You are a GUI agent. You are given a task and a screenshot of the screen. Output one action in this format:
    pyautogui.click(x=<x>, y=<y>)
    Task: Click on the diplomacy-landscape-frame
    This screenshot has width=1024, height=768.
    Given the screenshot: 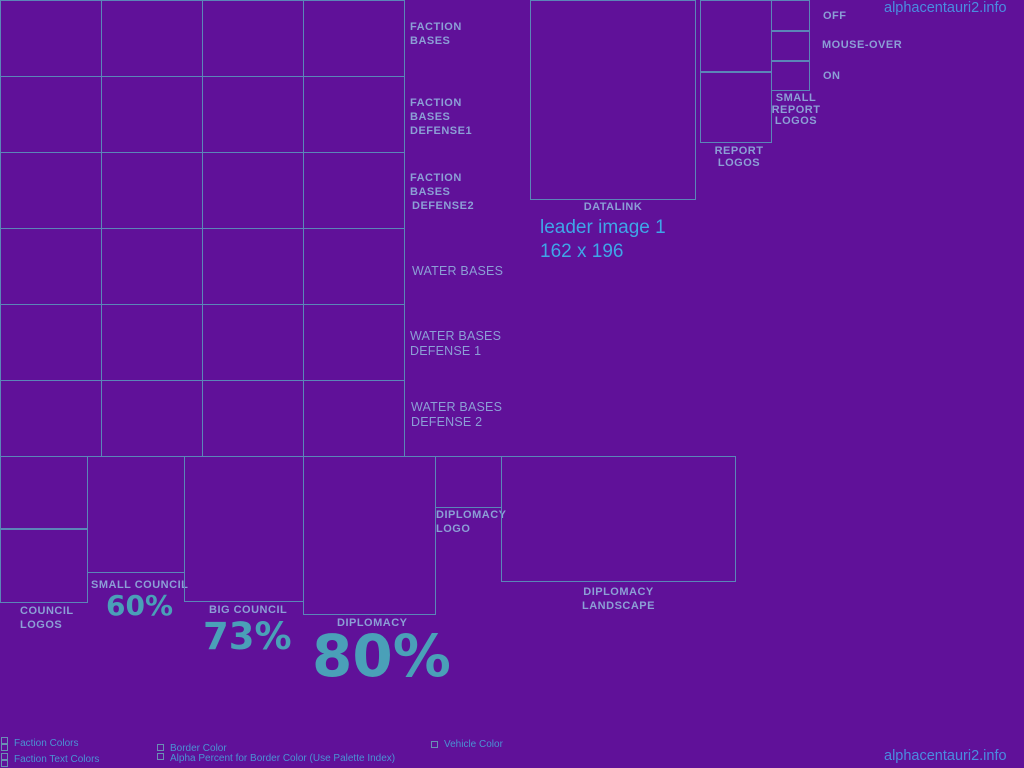 What is the action you would take?
    pyautogui.click(x=618, y=519)
    